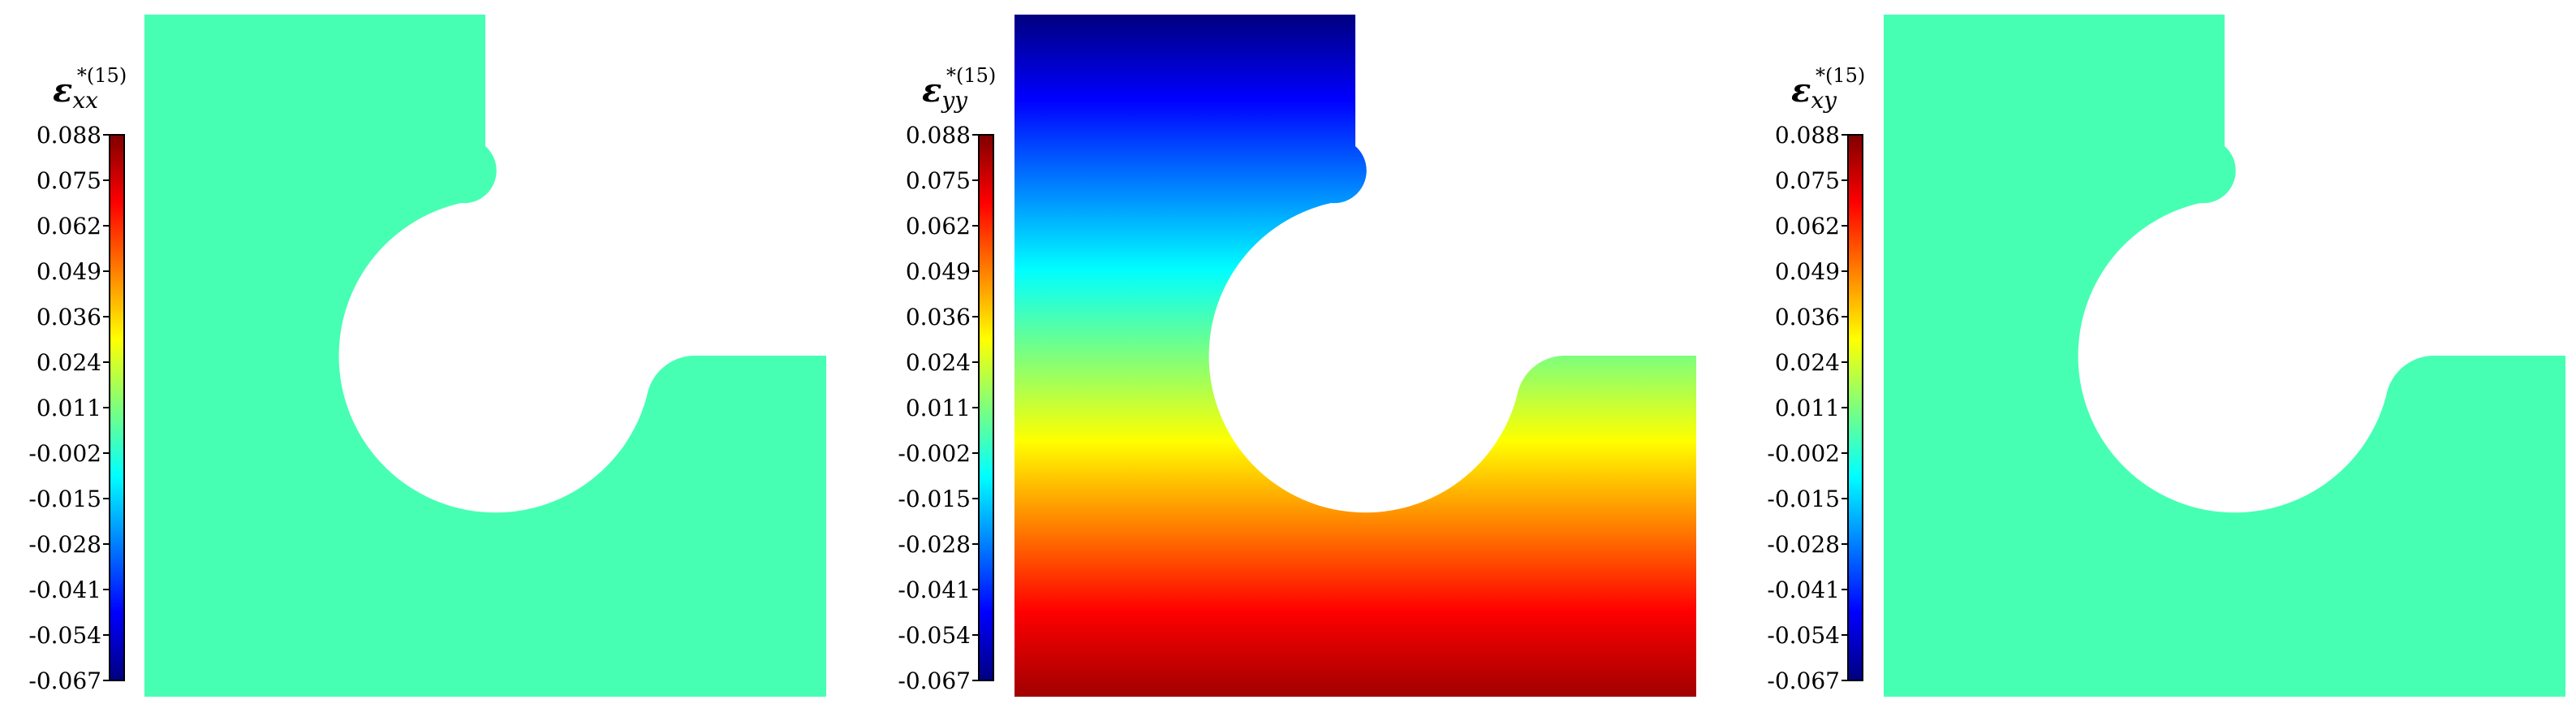  I want to click on colorbar-title: εyy*(15), so click(959, 89).